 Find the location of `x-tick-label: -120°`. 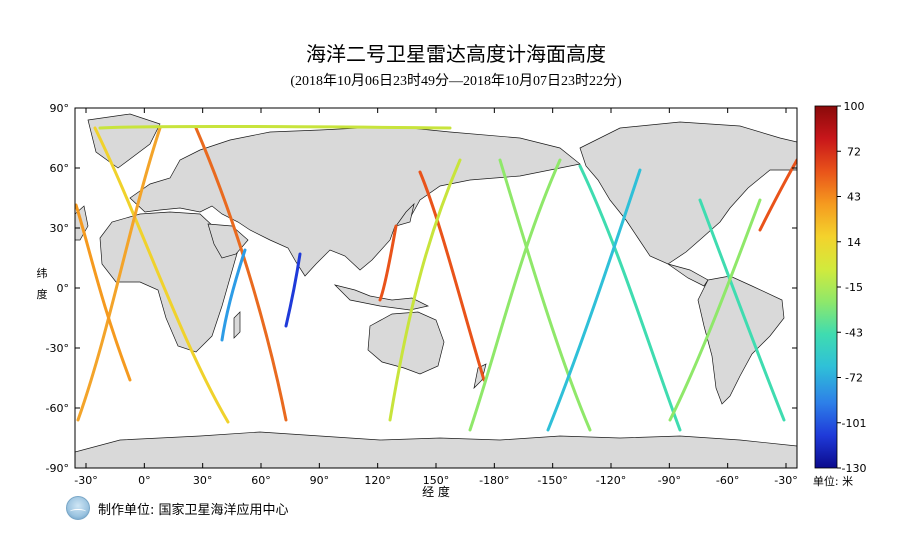

x-tick-label: -120° is located at coordinates (611, 480).